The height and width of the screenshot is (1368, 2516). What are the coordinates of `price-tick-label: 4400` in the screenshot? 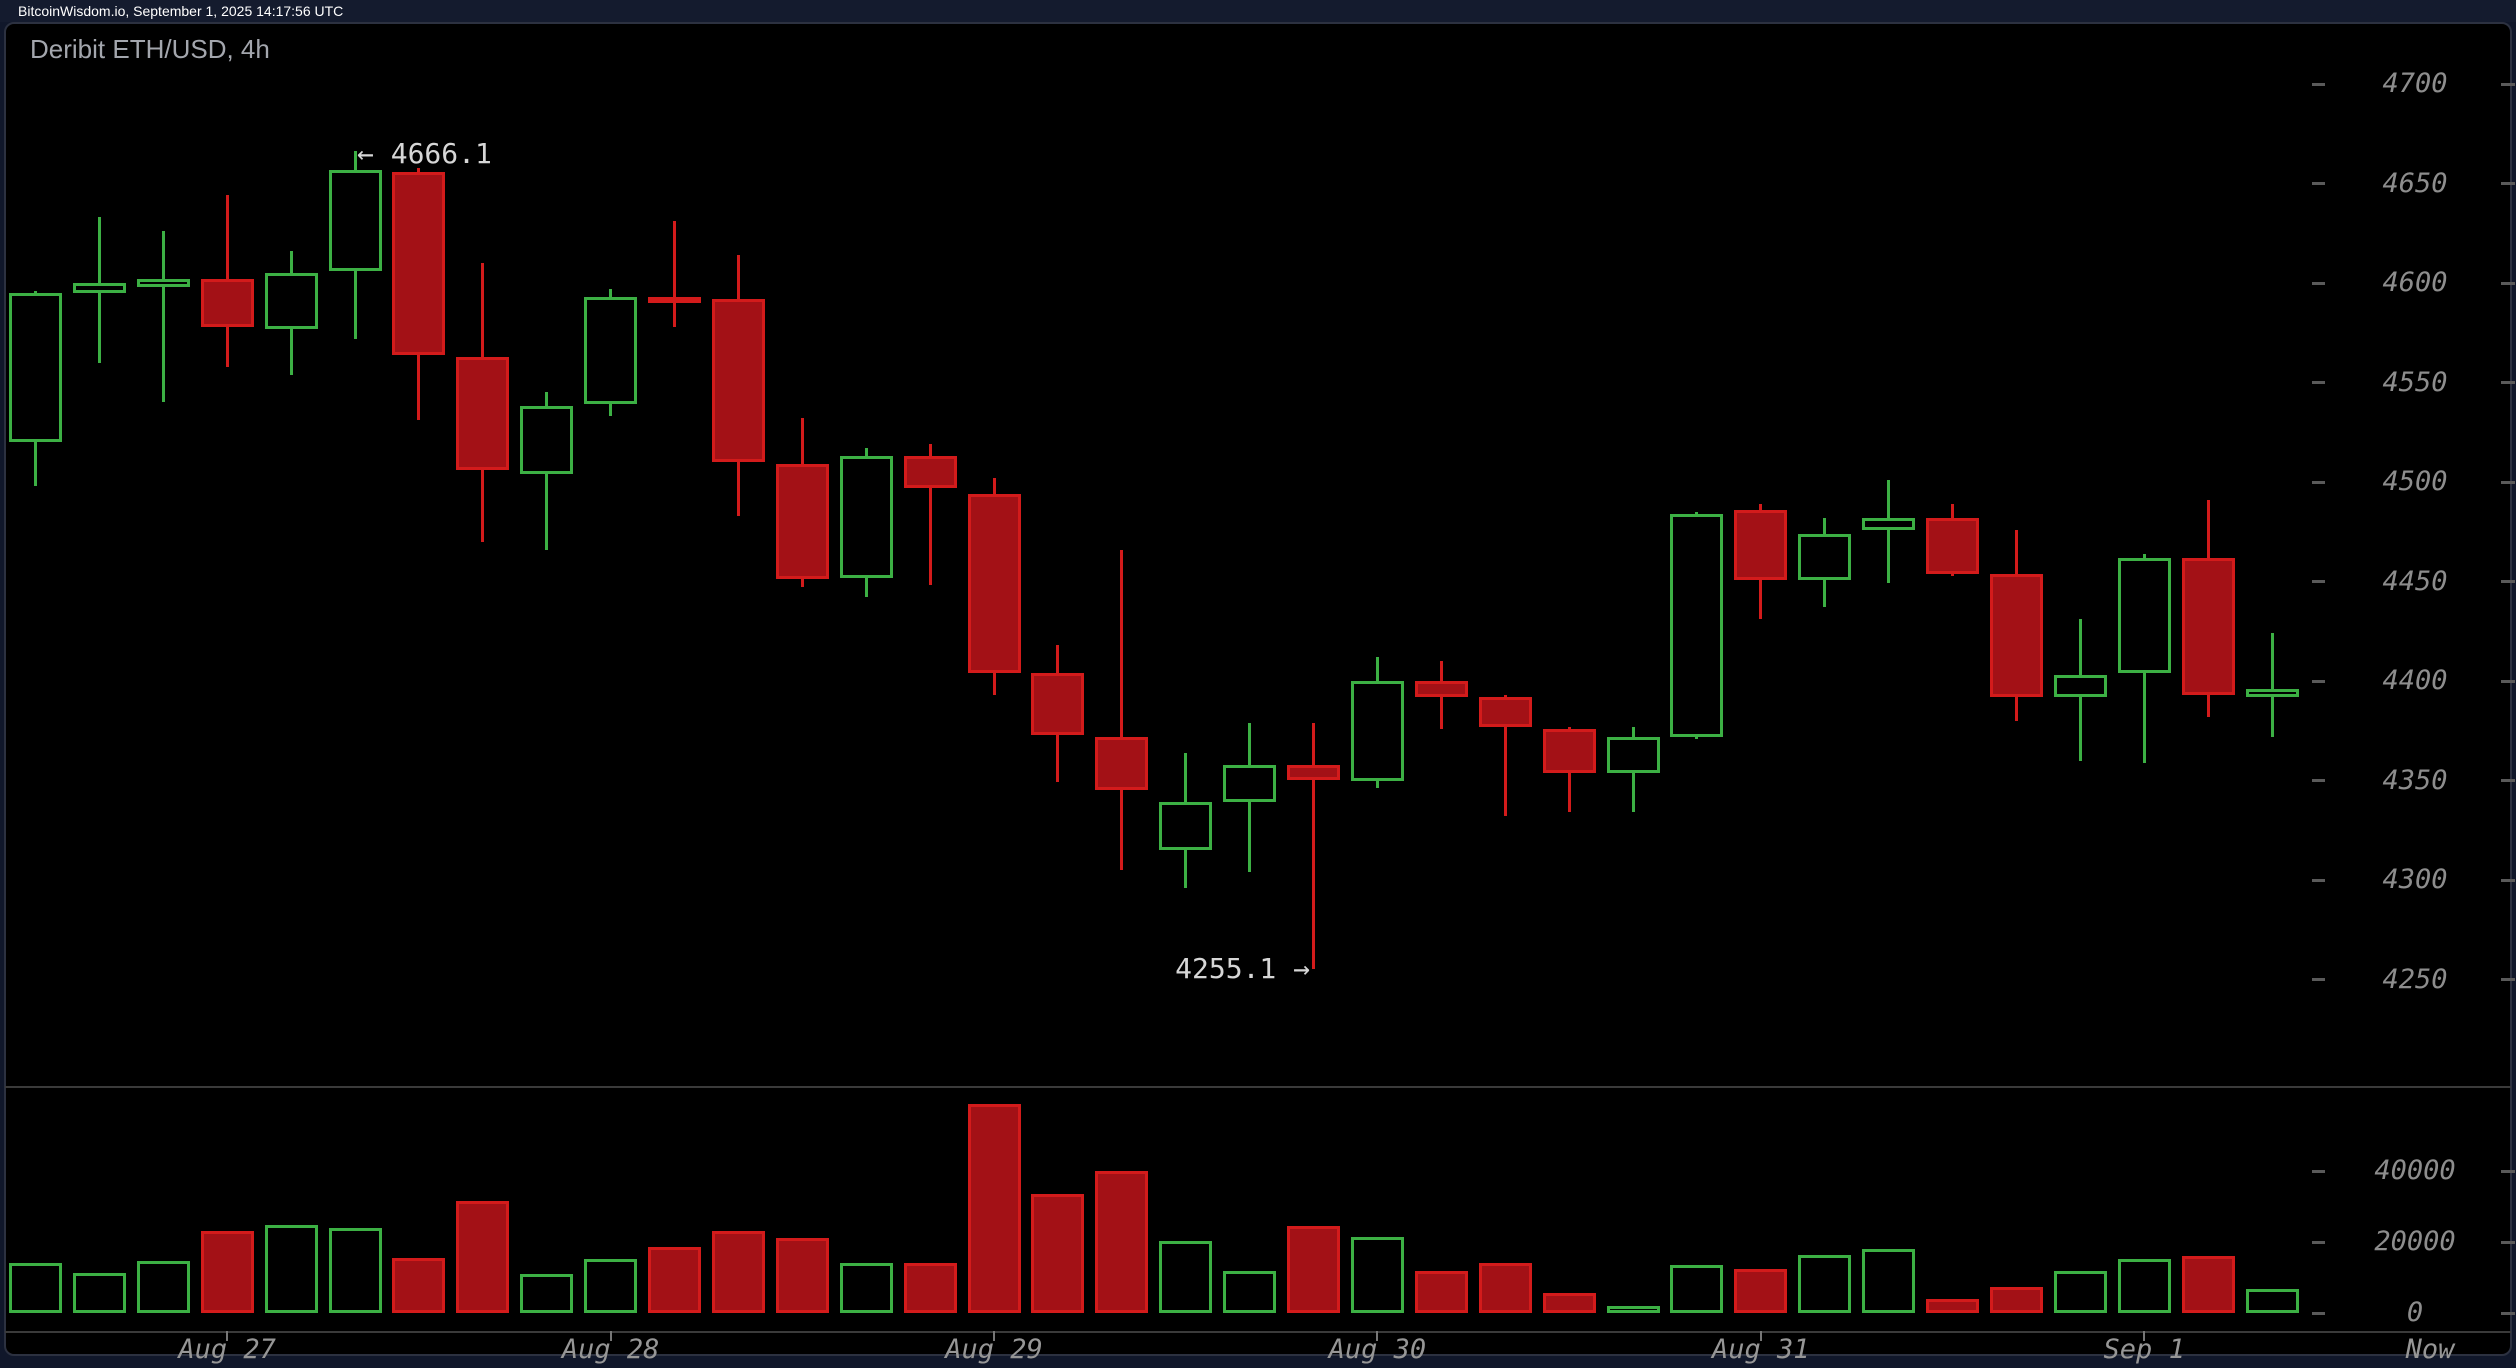 It's located at (2415, 680).